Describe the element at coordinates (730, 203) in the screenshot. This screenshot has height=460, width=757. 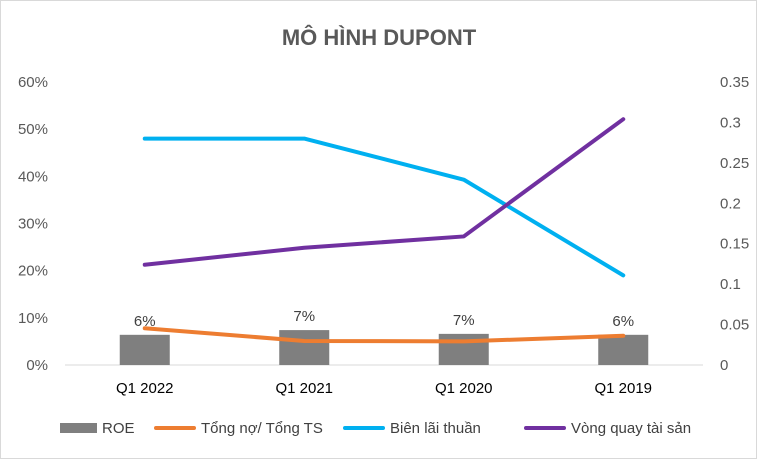
I see `right-axis-tick-label: 0.2` at that location.